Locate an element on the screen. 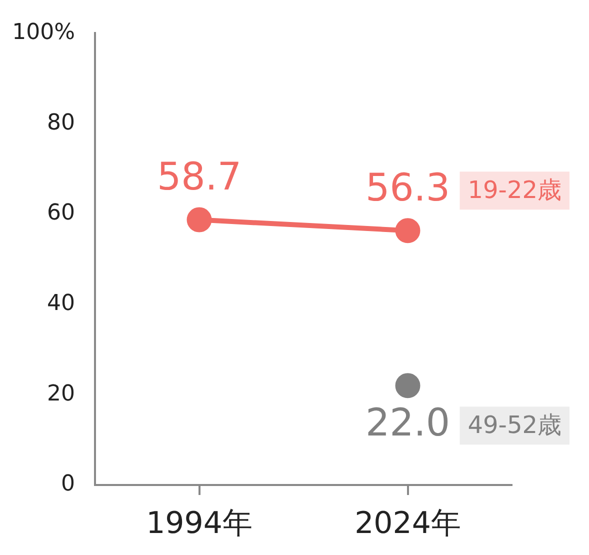  y-tick-label: 80 is located at coordinates (61, 123).